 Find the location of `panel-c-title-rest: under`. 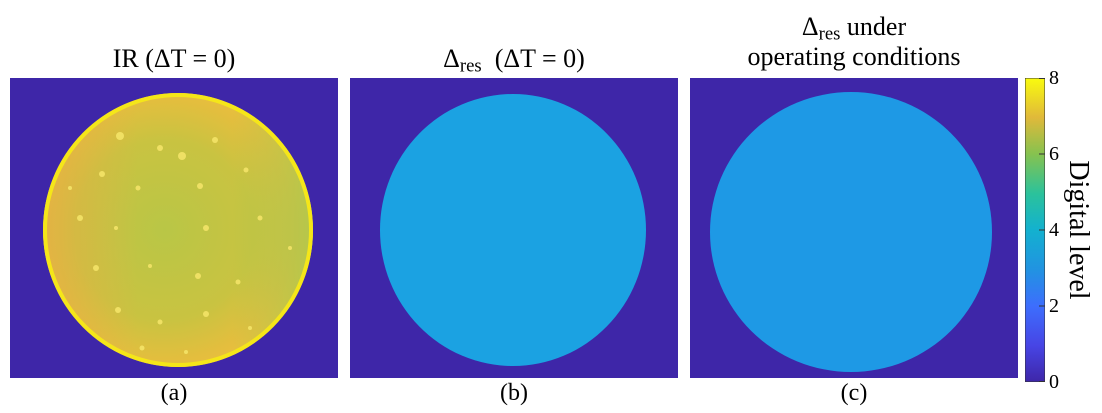

panel-c-title-rest: under is located at coordinates (873, 26).